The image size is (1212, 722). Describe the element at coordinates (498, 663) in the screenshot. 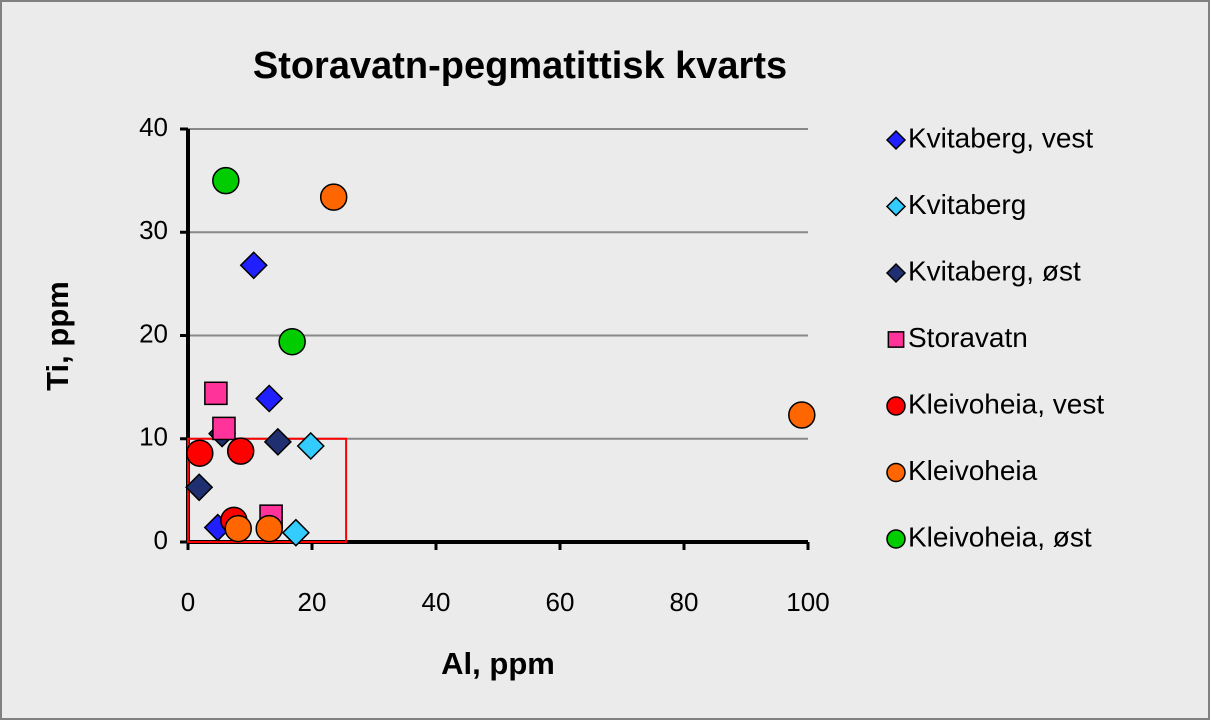

I see `x-axis-title: Al, ppm` at that location.